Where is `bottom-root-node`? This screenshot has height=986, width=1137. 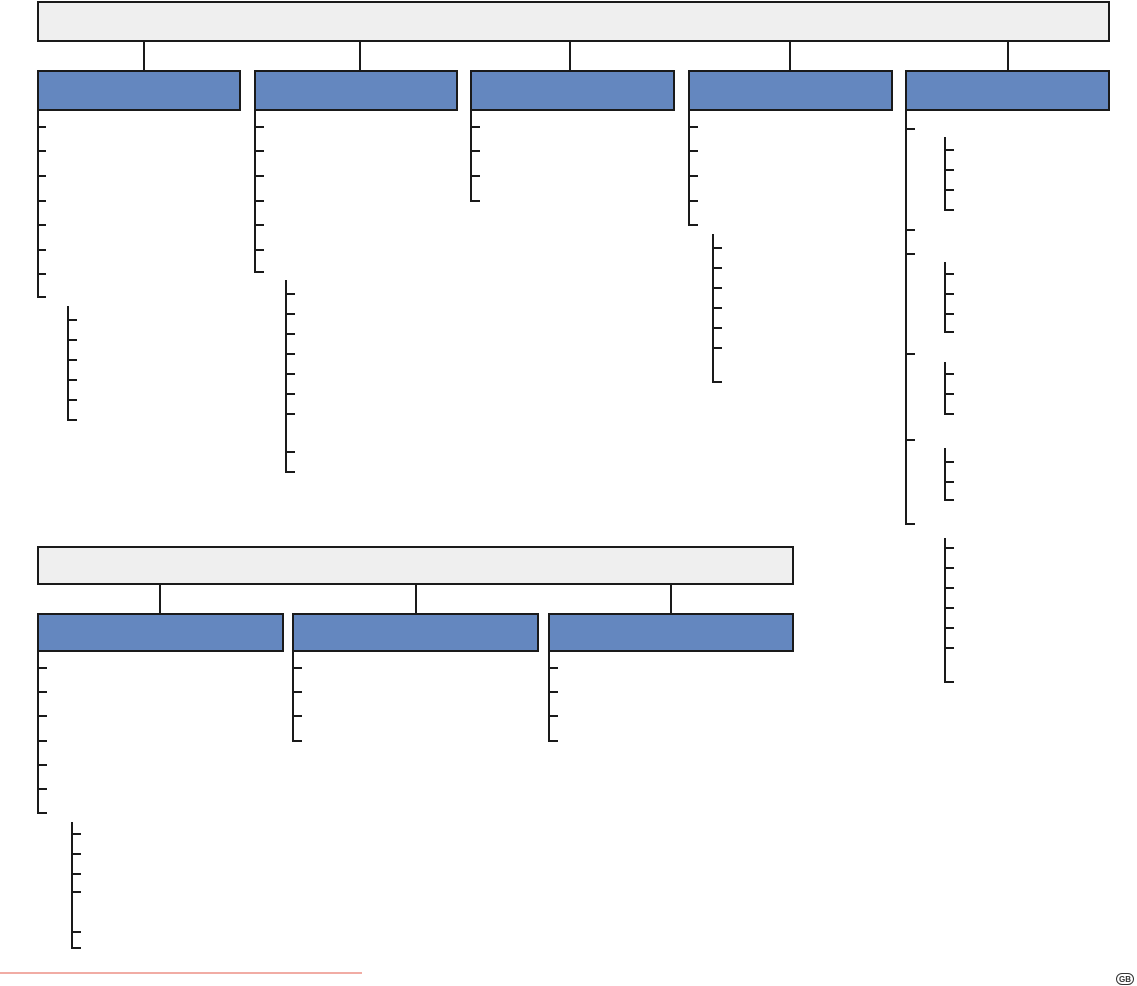
bottom-root-node is located at coordinates (415, 565).